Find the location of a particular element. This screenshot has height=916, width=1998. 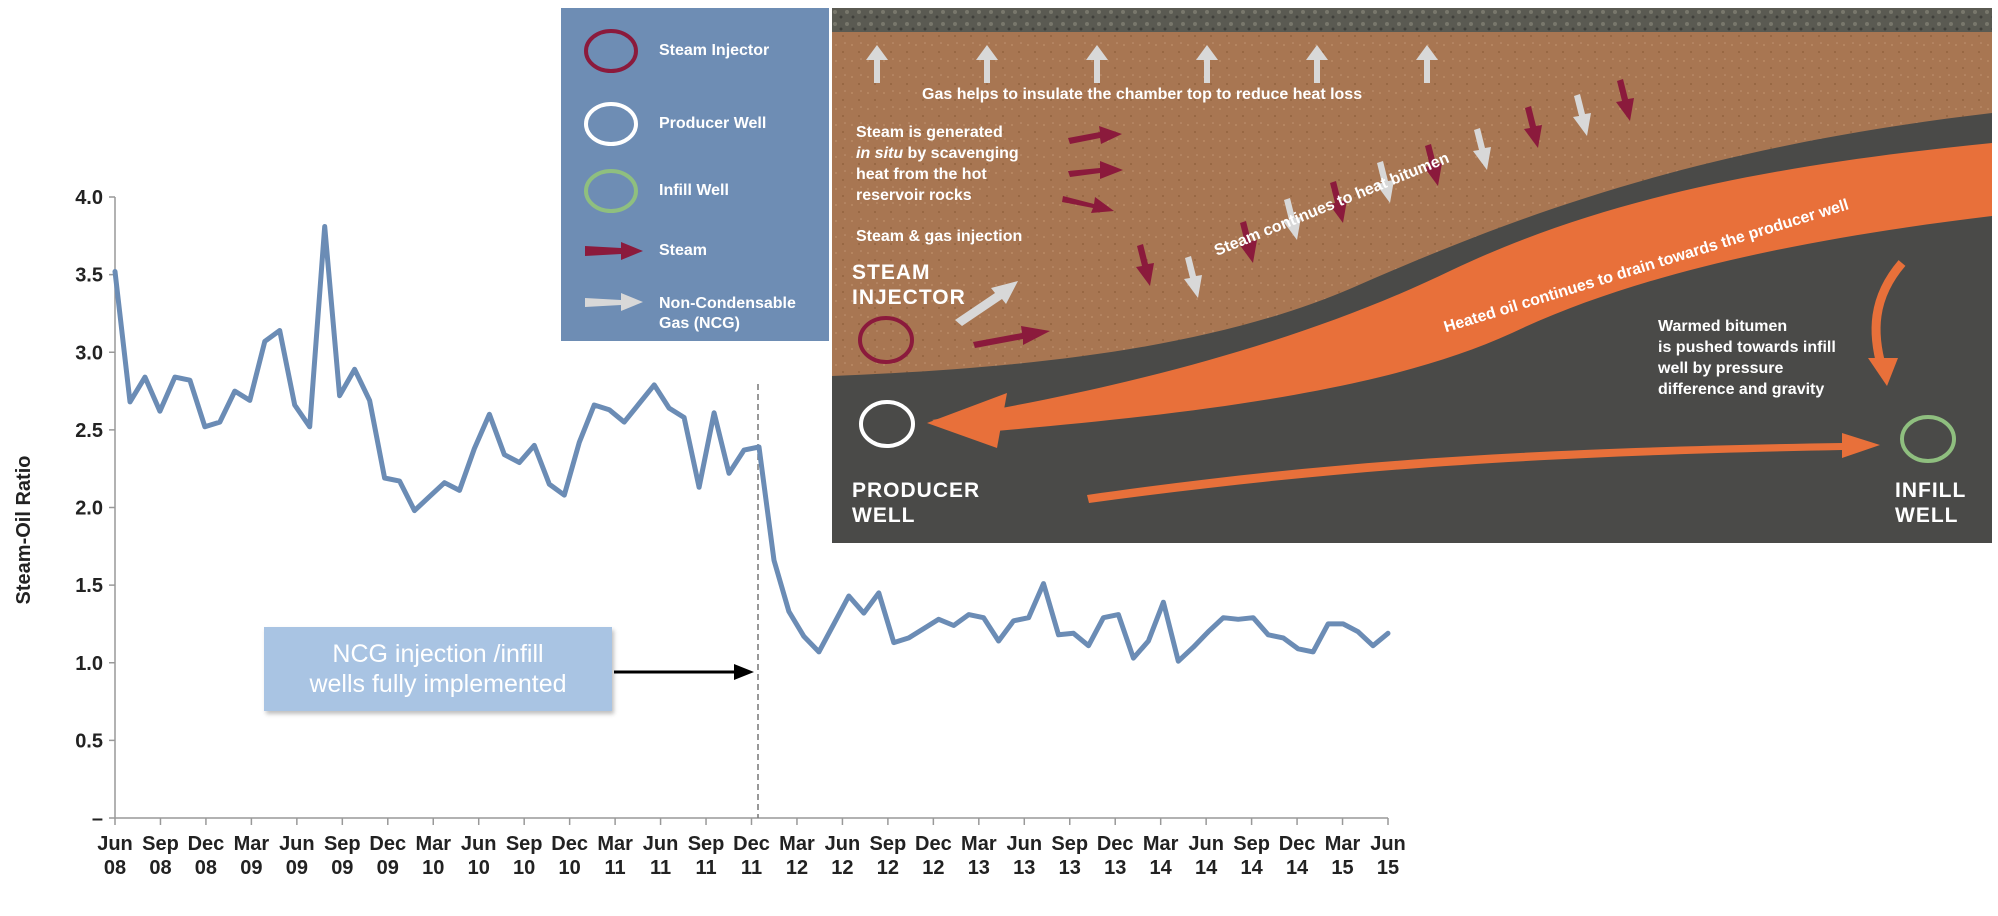

warmed-bitumen-line-1: Warmed bitumen is located at coordinates (1723, 326).